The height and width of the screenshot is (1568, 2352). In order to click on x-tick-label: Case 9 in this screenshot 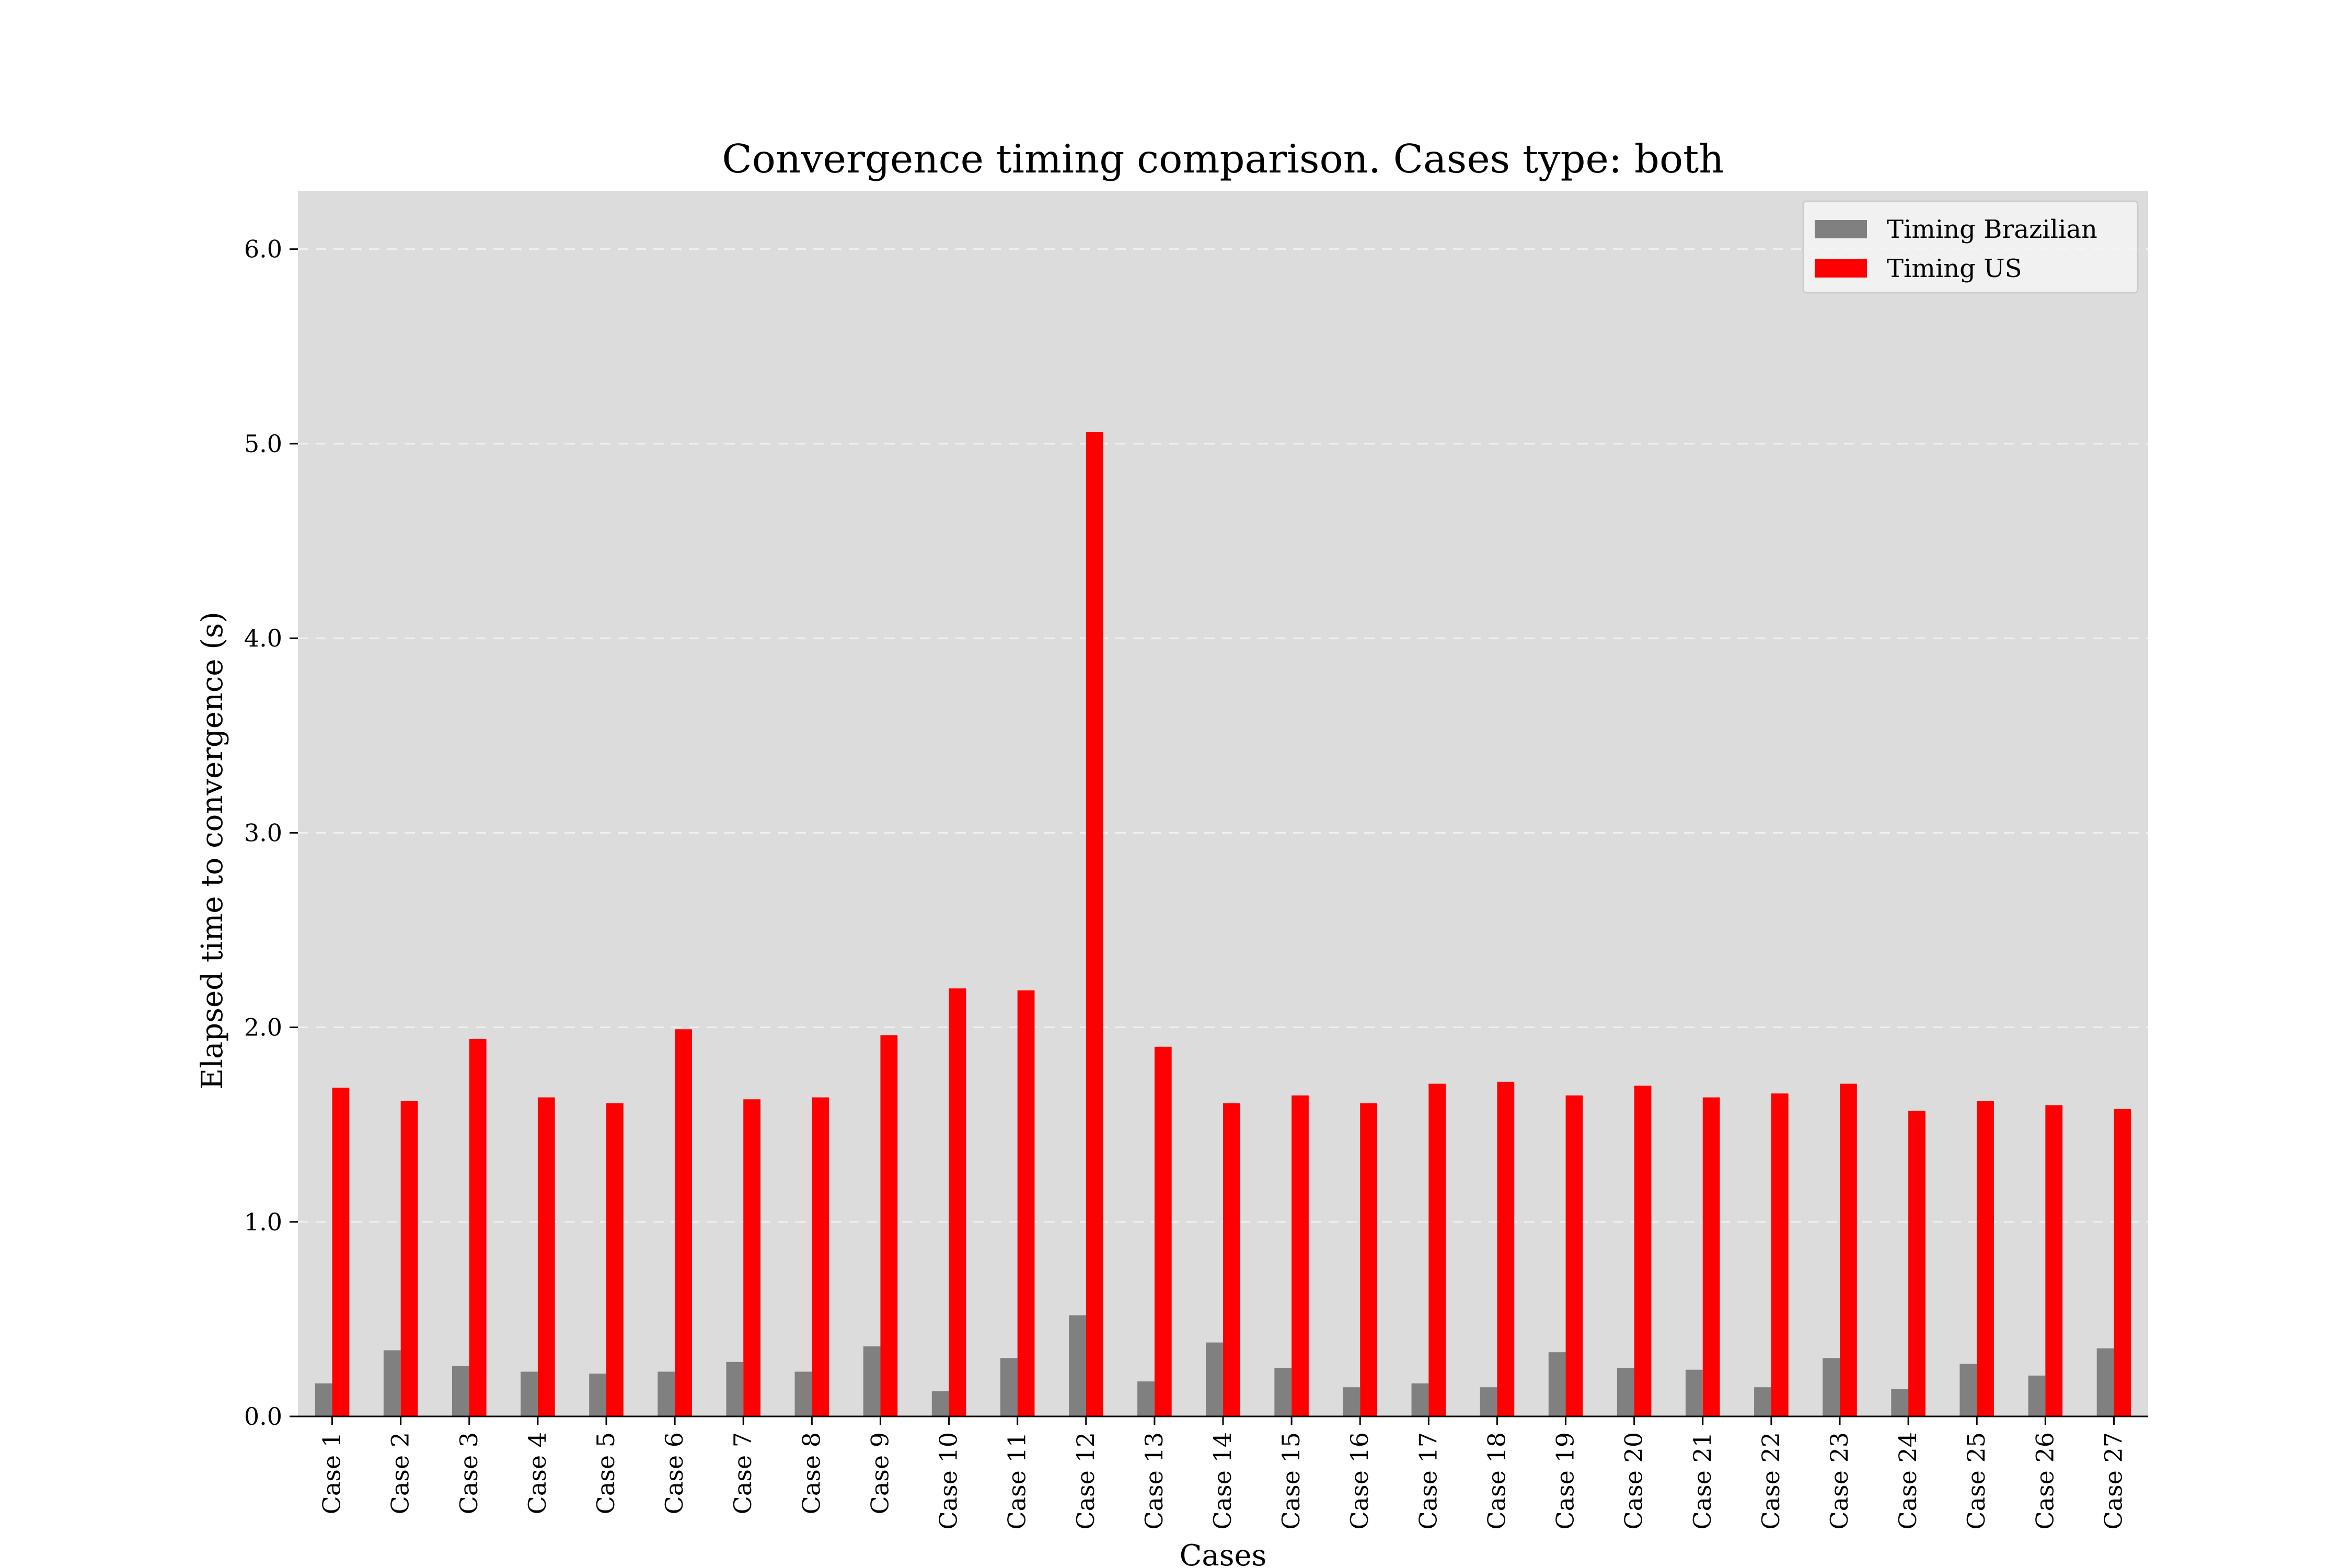, I will do `click(880, 1473)`.